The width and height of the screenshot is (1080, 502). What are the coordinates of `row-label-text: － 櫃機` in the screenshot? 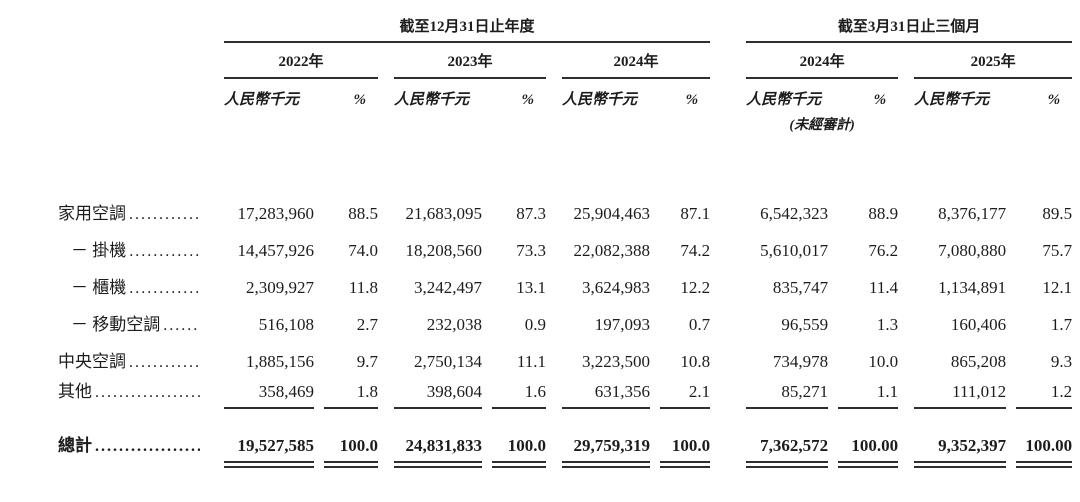 It's located at (99, 287).